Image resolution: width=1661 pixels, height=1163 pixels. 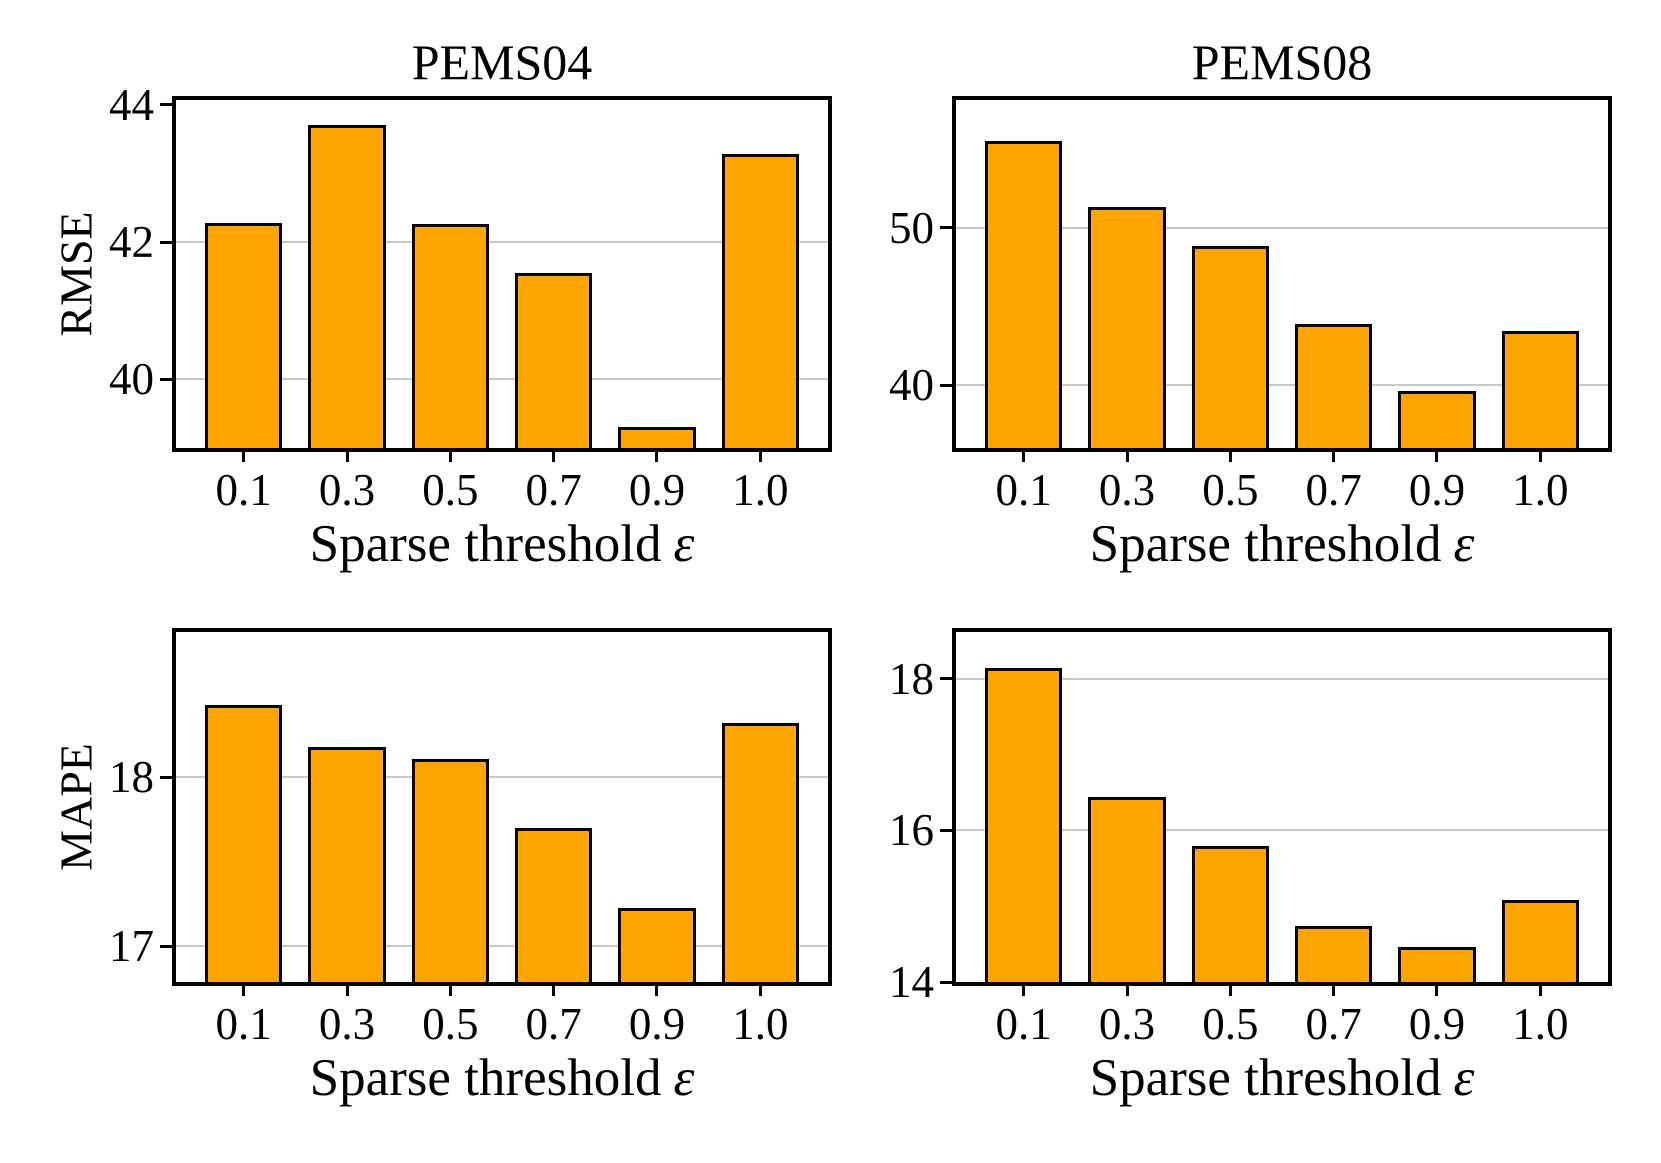 What do you see at coordinates (1282, 62) in the screenshot?
I see `chart-title: PEMS08` at bounding box center [1282, 62].